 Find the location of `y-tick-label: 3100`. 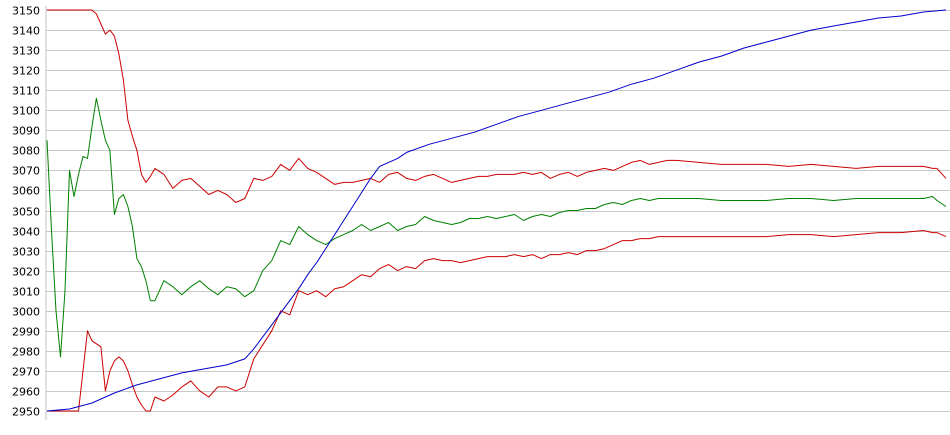

y-tick-label: 3100 is located at coordinates (26, 111).